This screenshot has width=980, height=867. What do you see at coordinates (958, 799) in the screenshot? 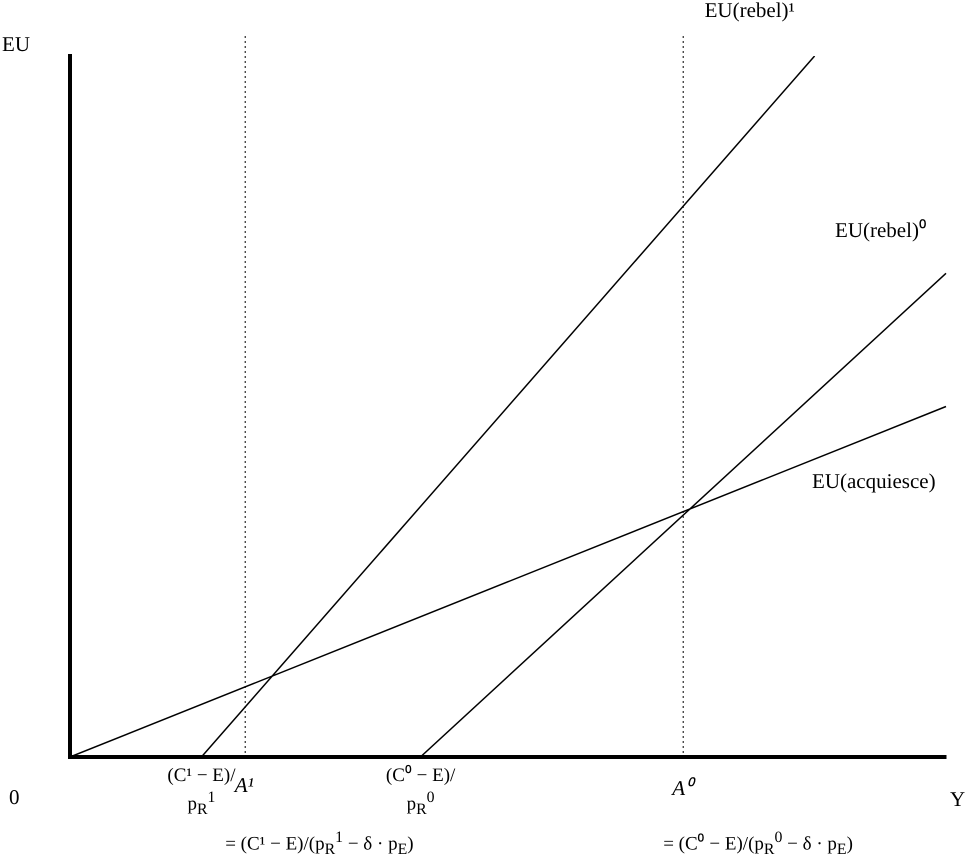
I see `x-axis-title: Y` at bounding box center [958, 799].